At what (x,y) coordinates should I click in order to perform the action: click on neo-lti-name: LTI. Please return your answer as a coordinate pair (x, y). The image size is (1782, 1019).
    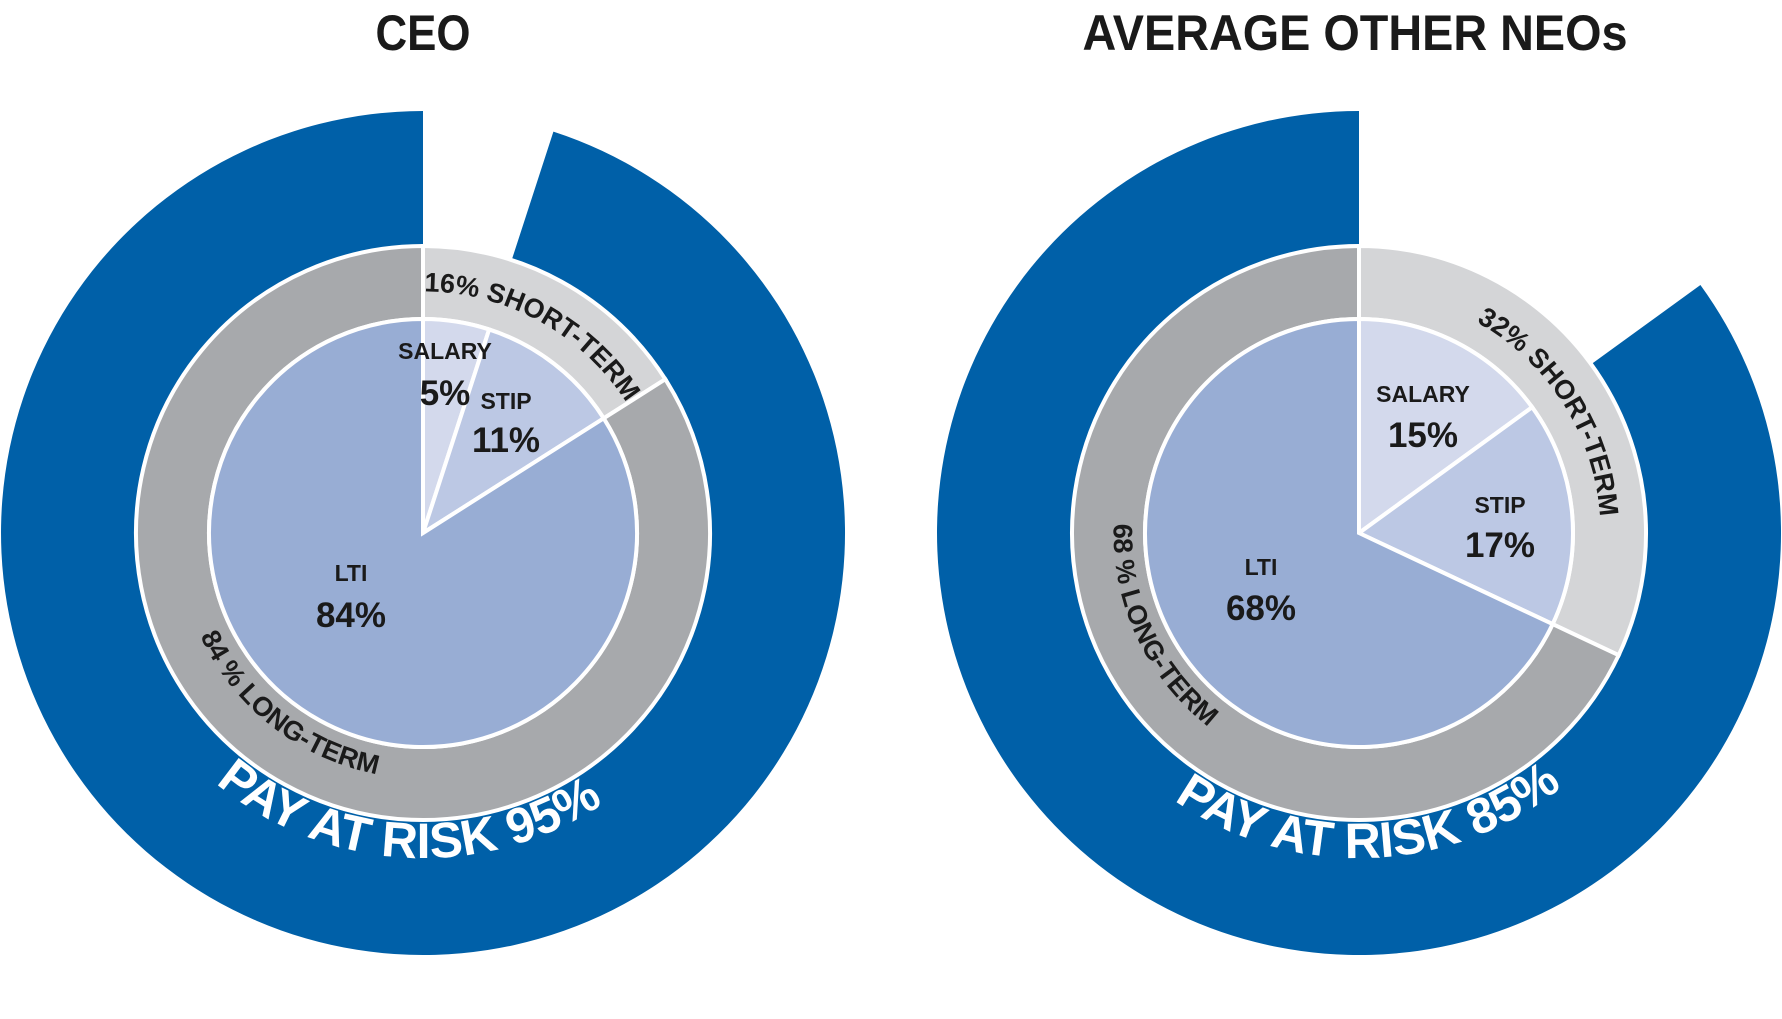
    Looking at the image, I should click on (1261, 567).